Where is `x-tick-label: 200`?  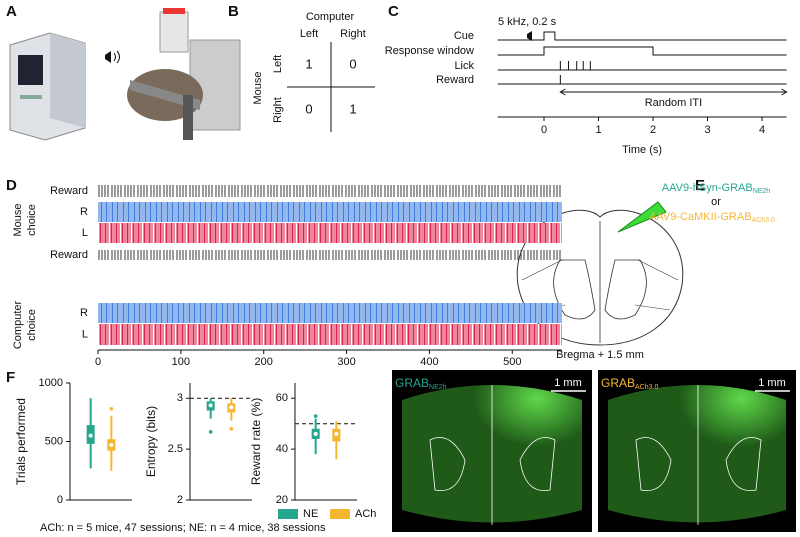 x-tick-label: 200 is located at coordinates (264, 362).